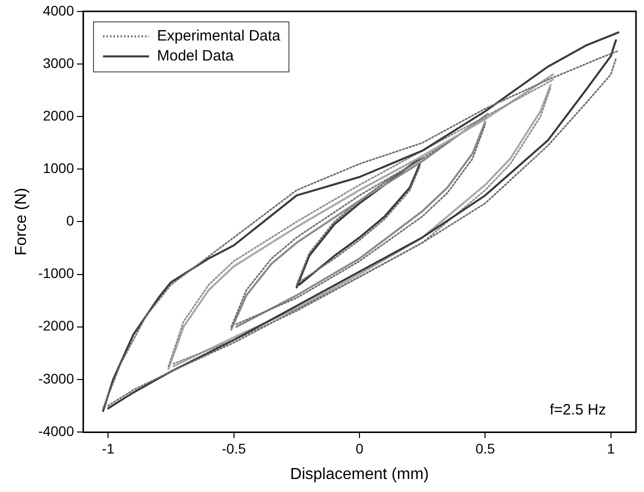  What do you see at coordinates (195, 56) in the screenshot?
I see `legend-label: Model Data` at bounding box center [195, 56].